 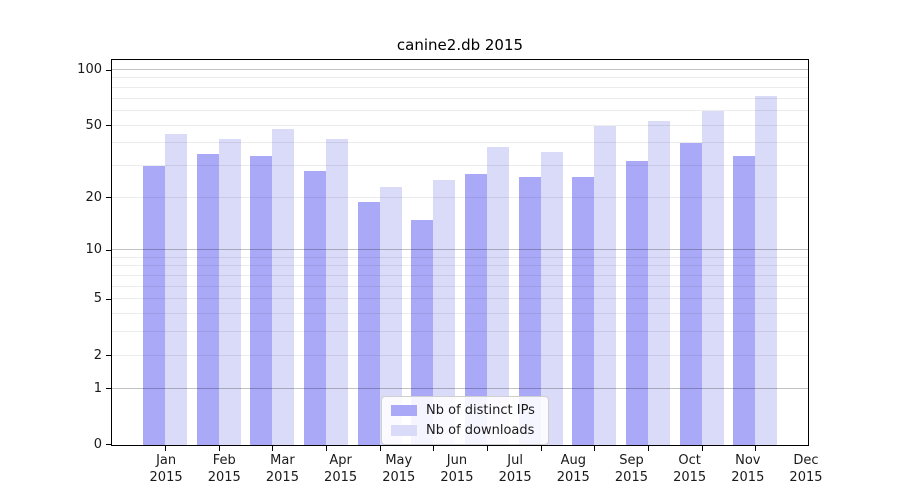 I want to click on x-tick-label-dec: Dec 2015, so click(x=806, y=469).